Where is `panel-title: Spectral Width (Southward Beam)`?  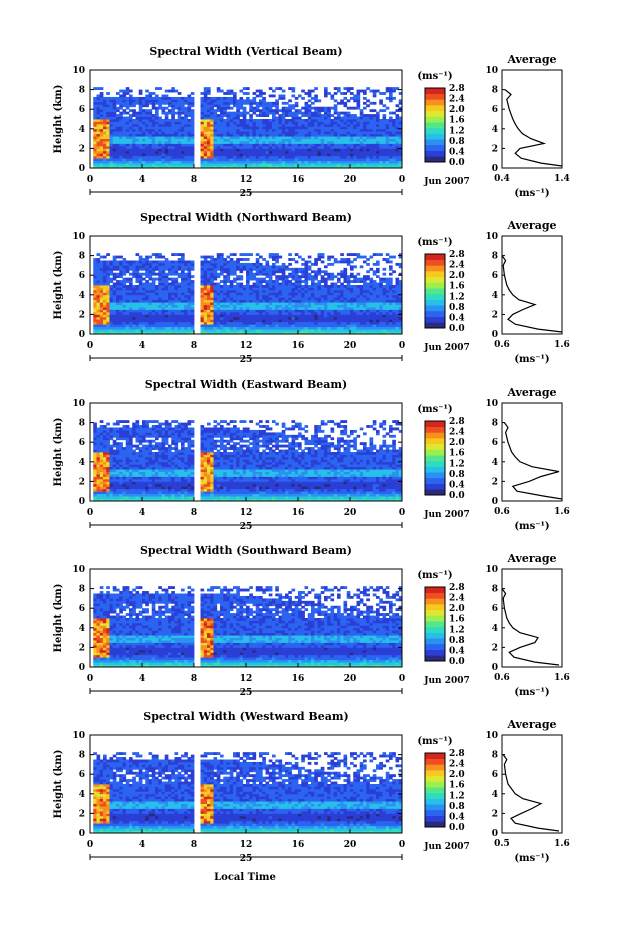
panel-title: Spectral Width (Southward Beam) is located at coordinates (246, 550).